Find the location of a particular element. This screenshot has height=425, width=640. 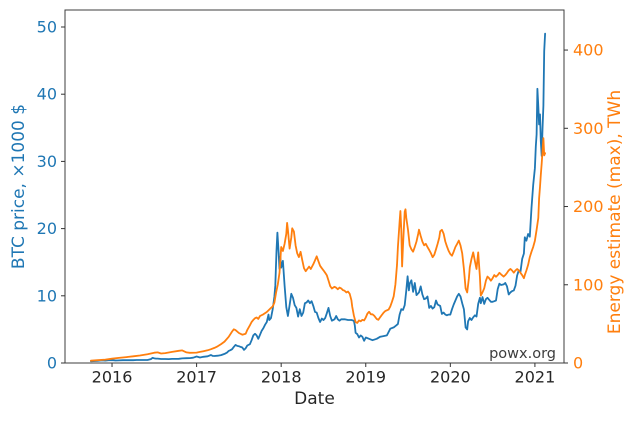

x-axis-label: Date is located at coordinates (314, 399).